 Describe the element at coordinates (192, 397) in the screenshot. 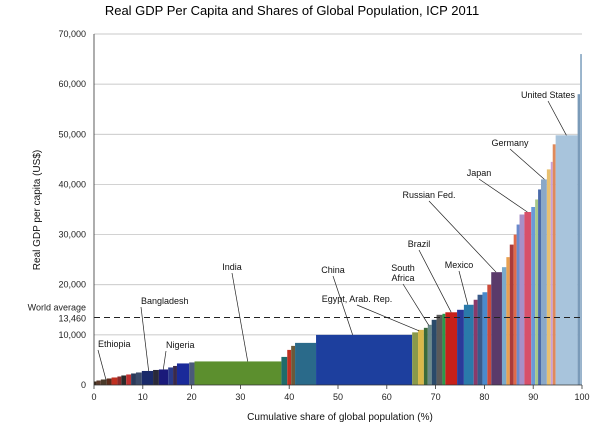

I see `x-tick-label: 20` at that location.